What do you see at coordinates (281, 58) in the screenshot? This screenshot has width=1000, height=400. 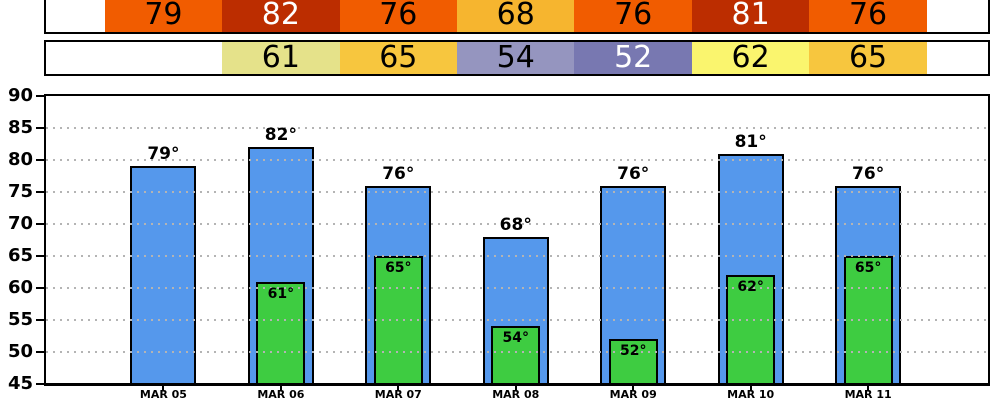 I see `low-strip-cell: 61` at bounding box center [281, 58].